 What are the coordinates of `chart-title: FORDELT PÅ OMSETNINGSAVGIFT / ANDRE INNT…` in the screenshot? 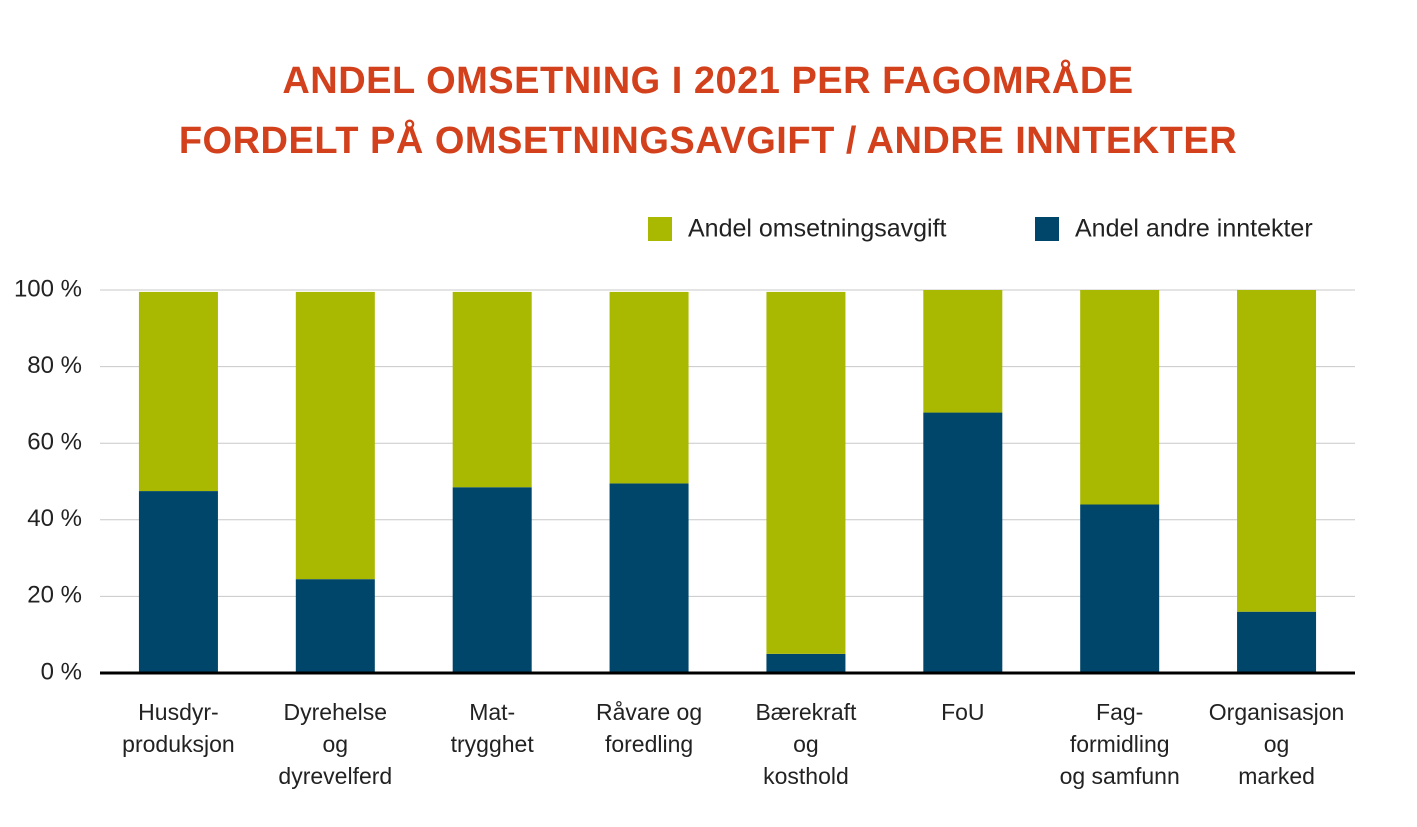 It's located at (708, 140).